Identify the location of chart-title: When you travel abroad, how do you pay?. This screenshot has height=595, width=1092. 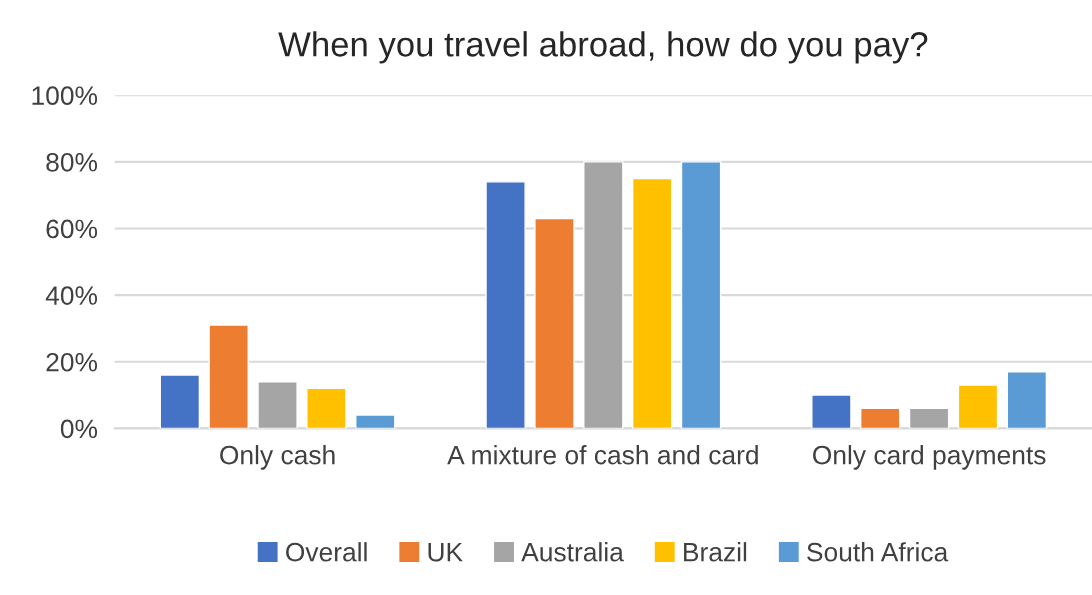
(603, 47).